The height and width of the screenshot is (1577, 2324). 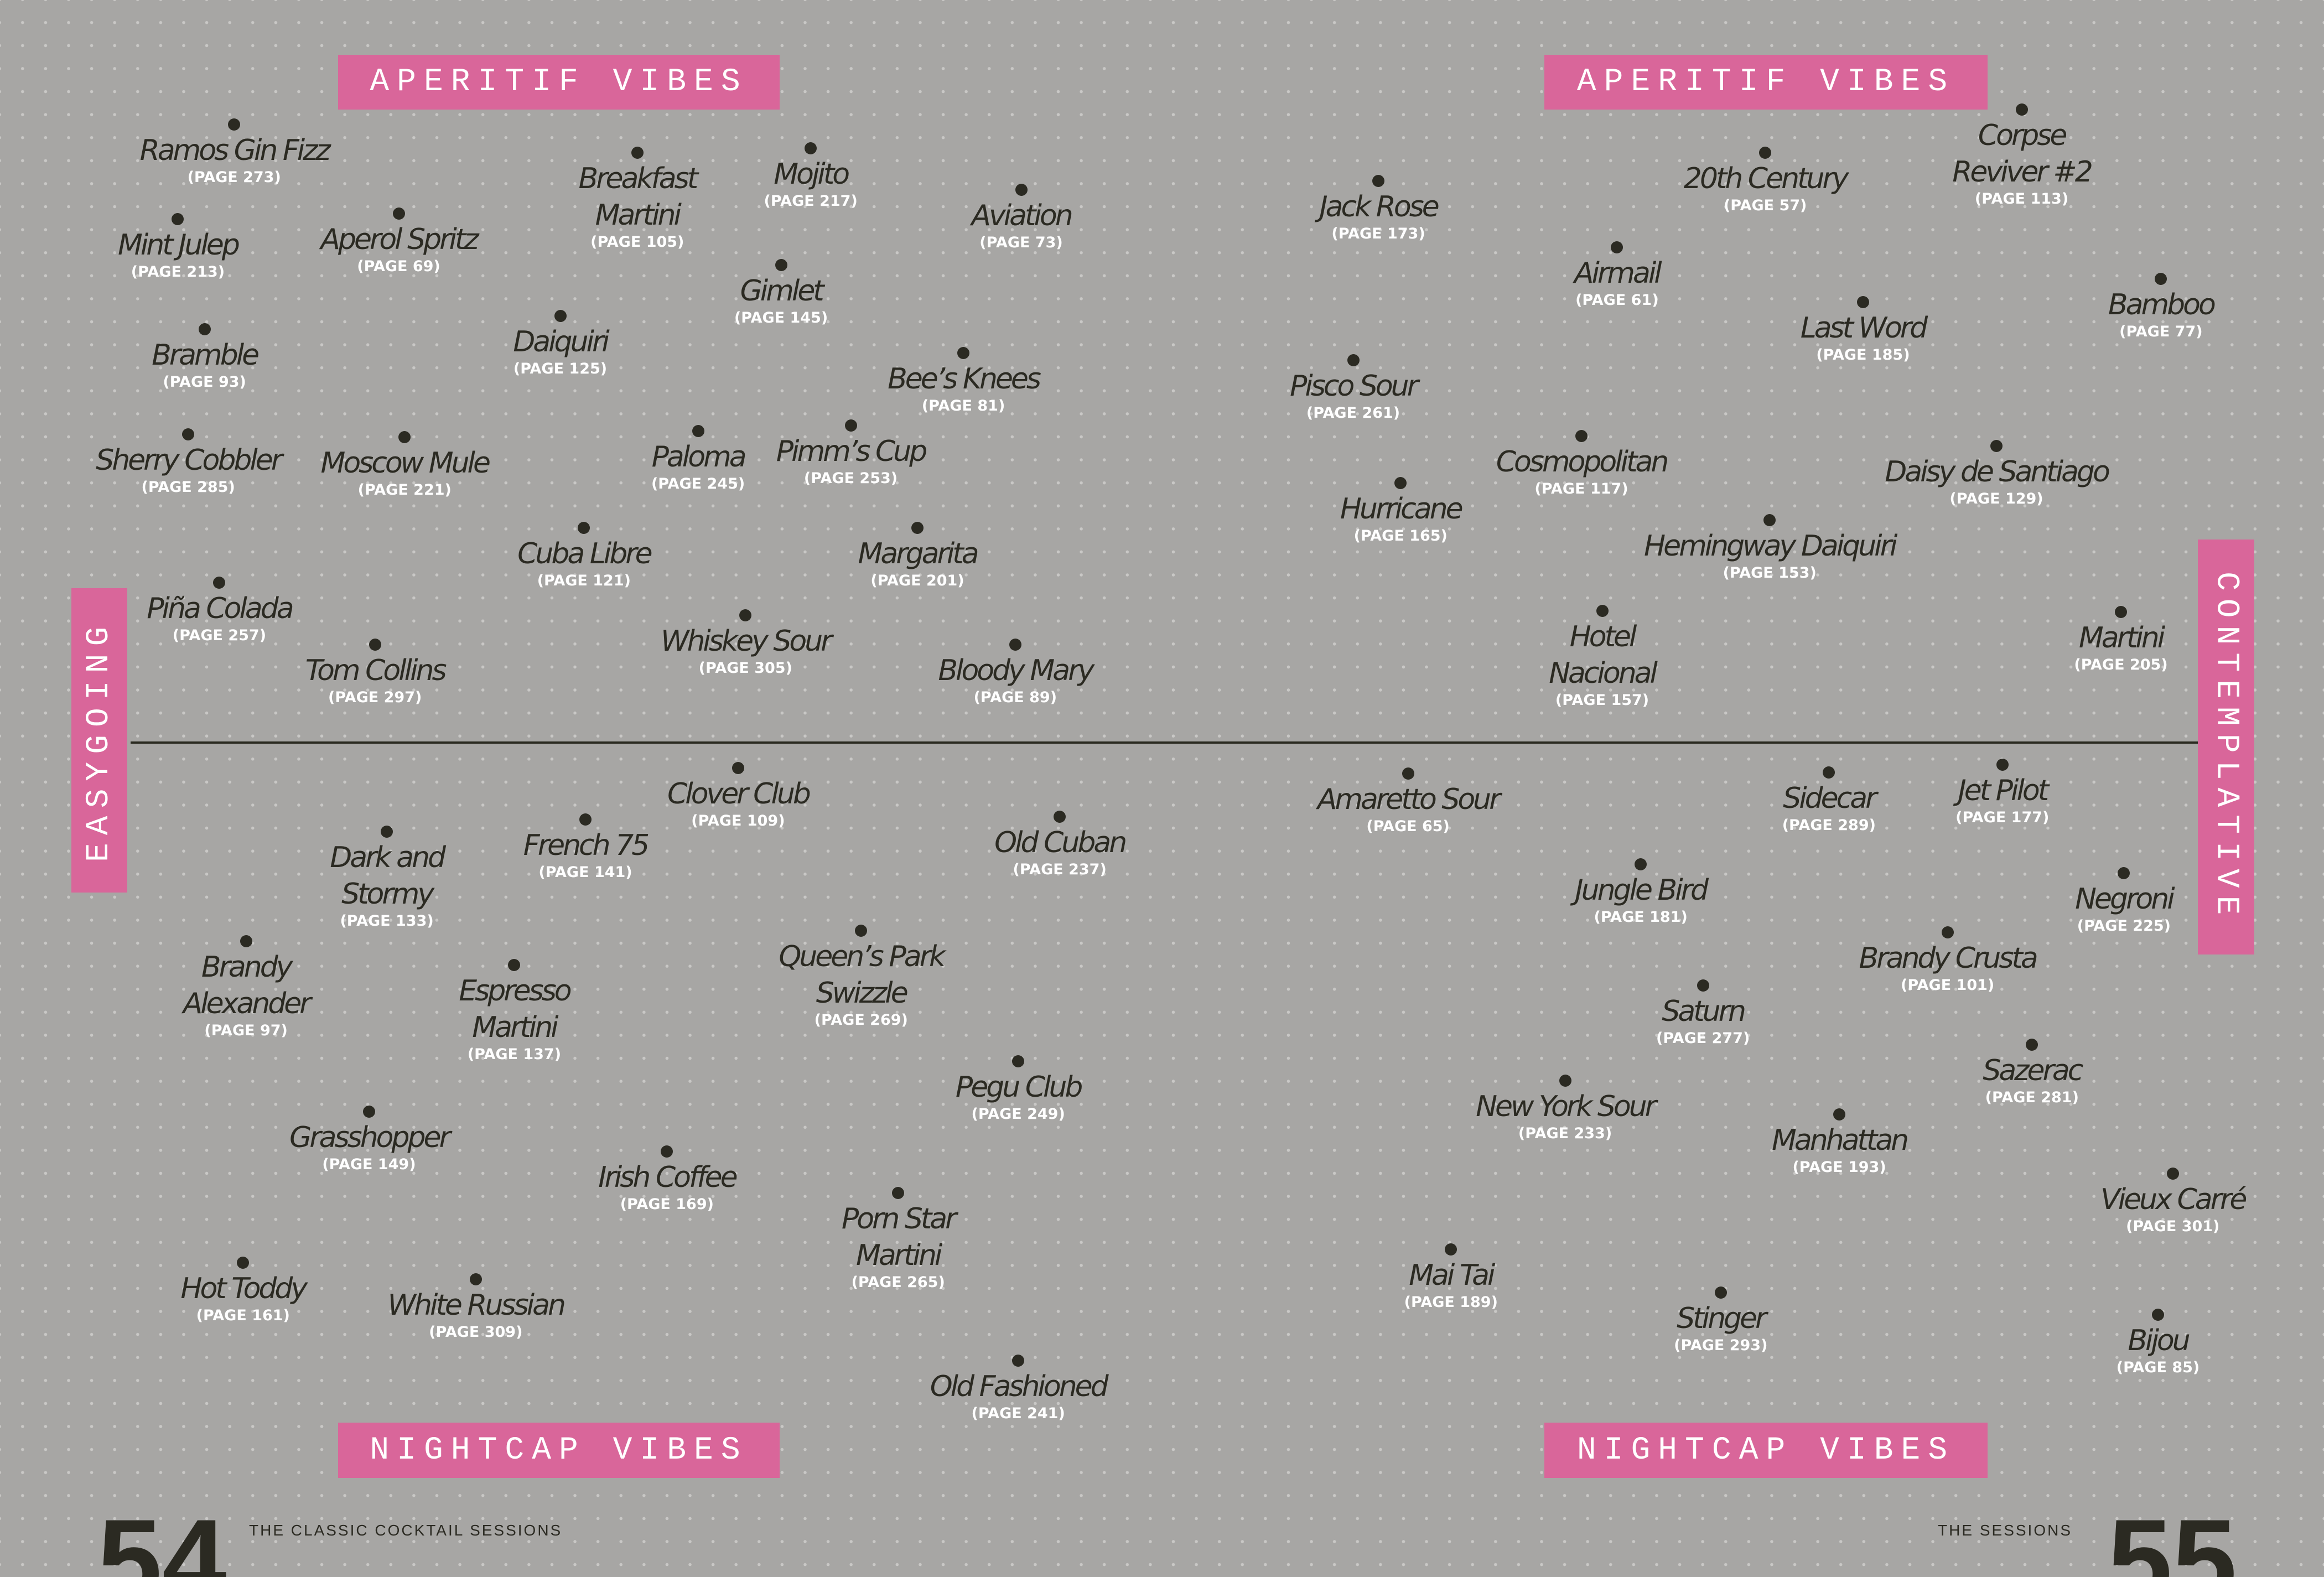 What do you see at coordinates (220, 609) in the screenshot?
I see `cocktail-name: Piña Colada` at bounding box center [220, 609].